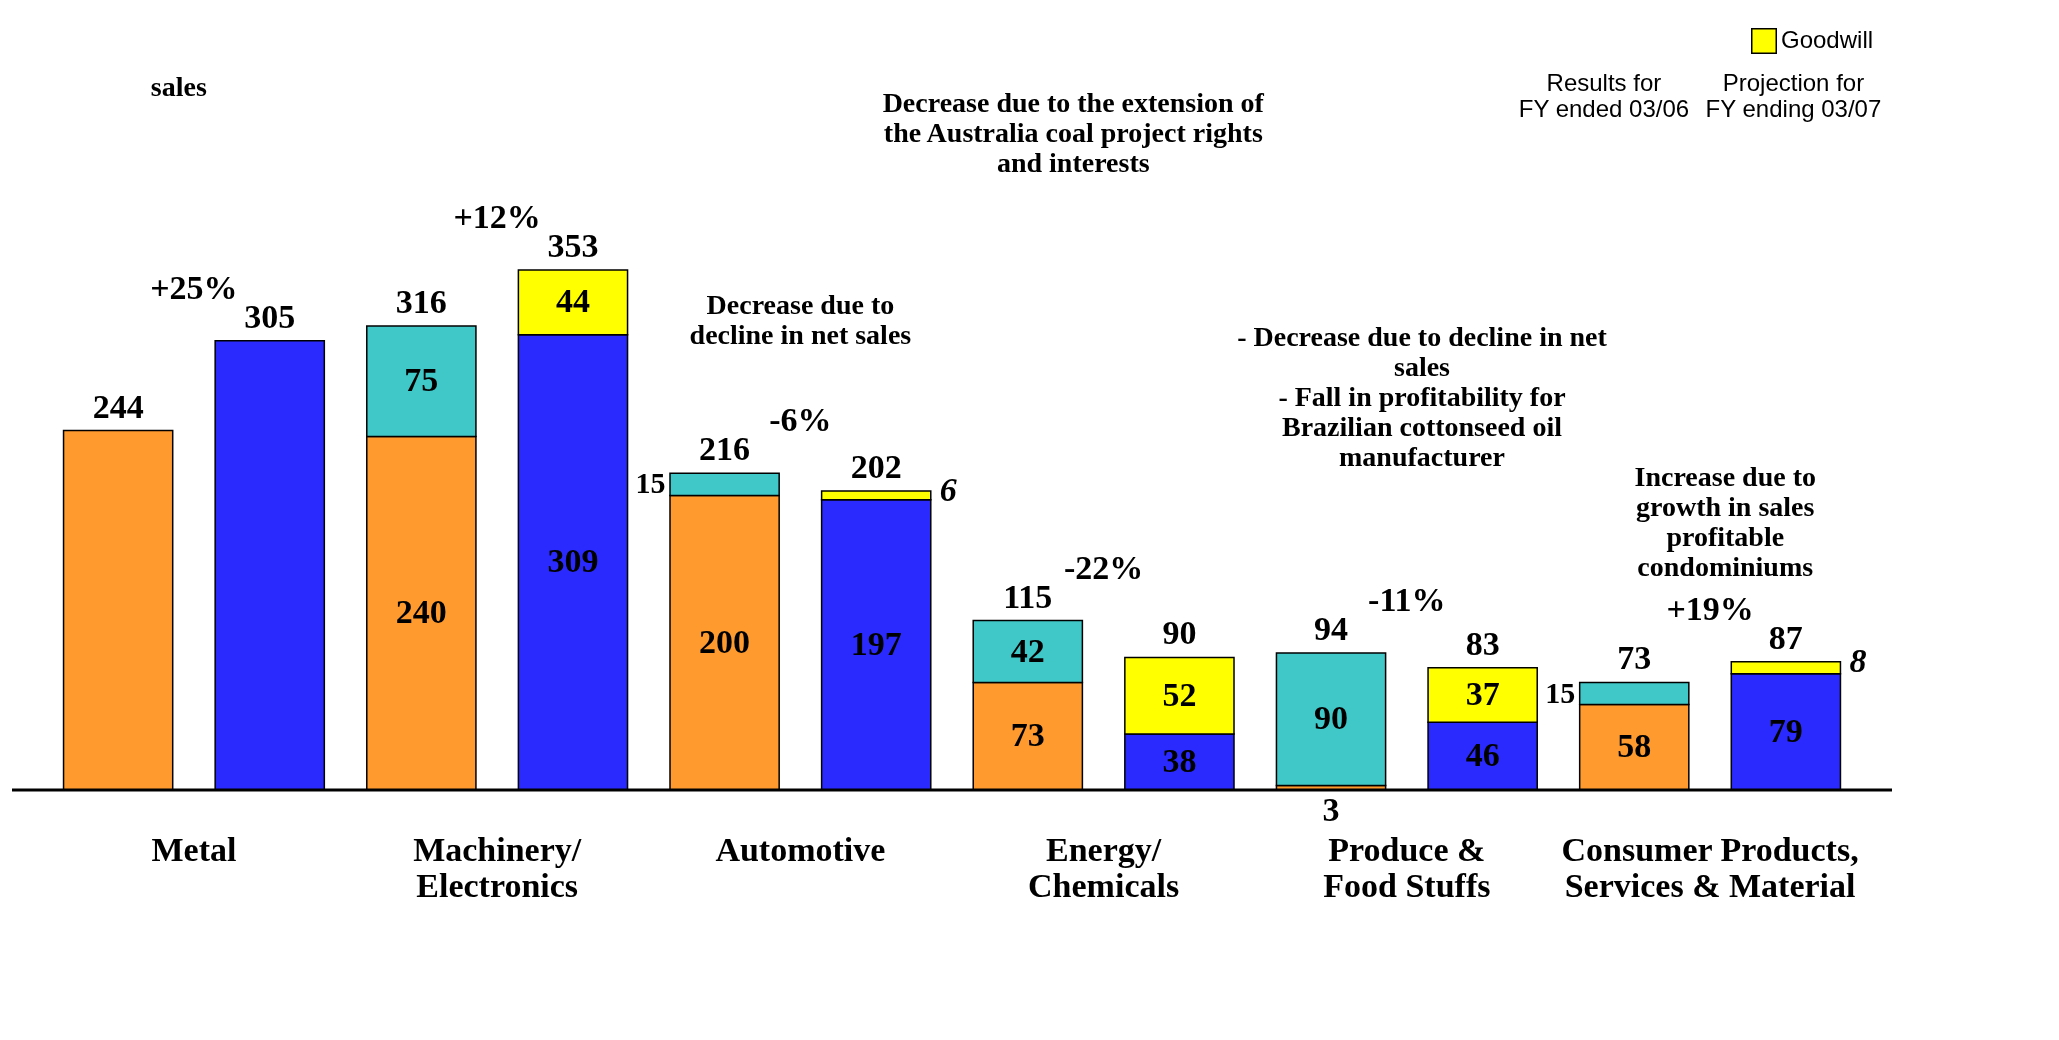 This screenshot has height=1040, width=2059. What do you see at coordinates (800, 320) in the screenshot?
I see `annotation: Decrease due to decline in net sales` at bounding box center [800, 320].